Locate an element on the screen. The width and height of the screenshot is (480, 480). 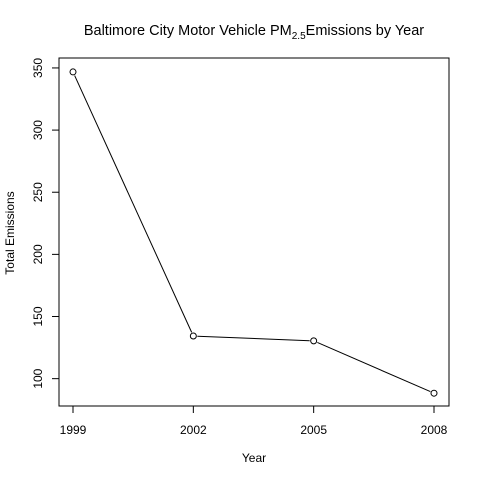
y-axis: 100 150 200 250 300 350 is located at coordinates (45, 223).